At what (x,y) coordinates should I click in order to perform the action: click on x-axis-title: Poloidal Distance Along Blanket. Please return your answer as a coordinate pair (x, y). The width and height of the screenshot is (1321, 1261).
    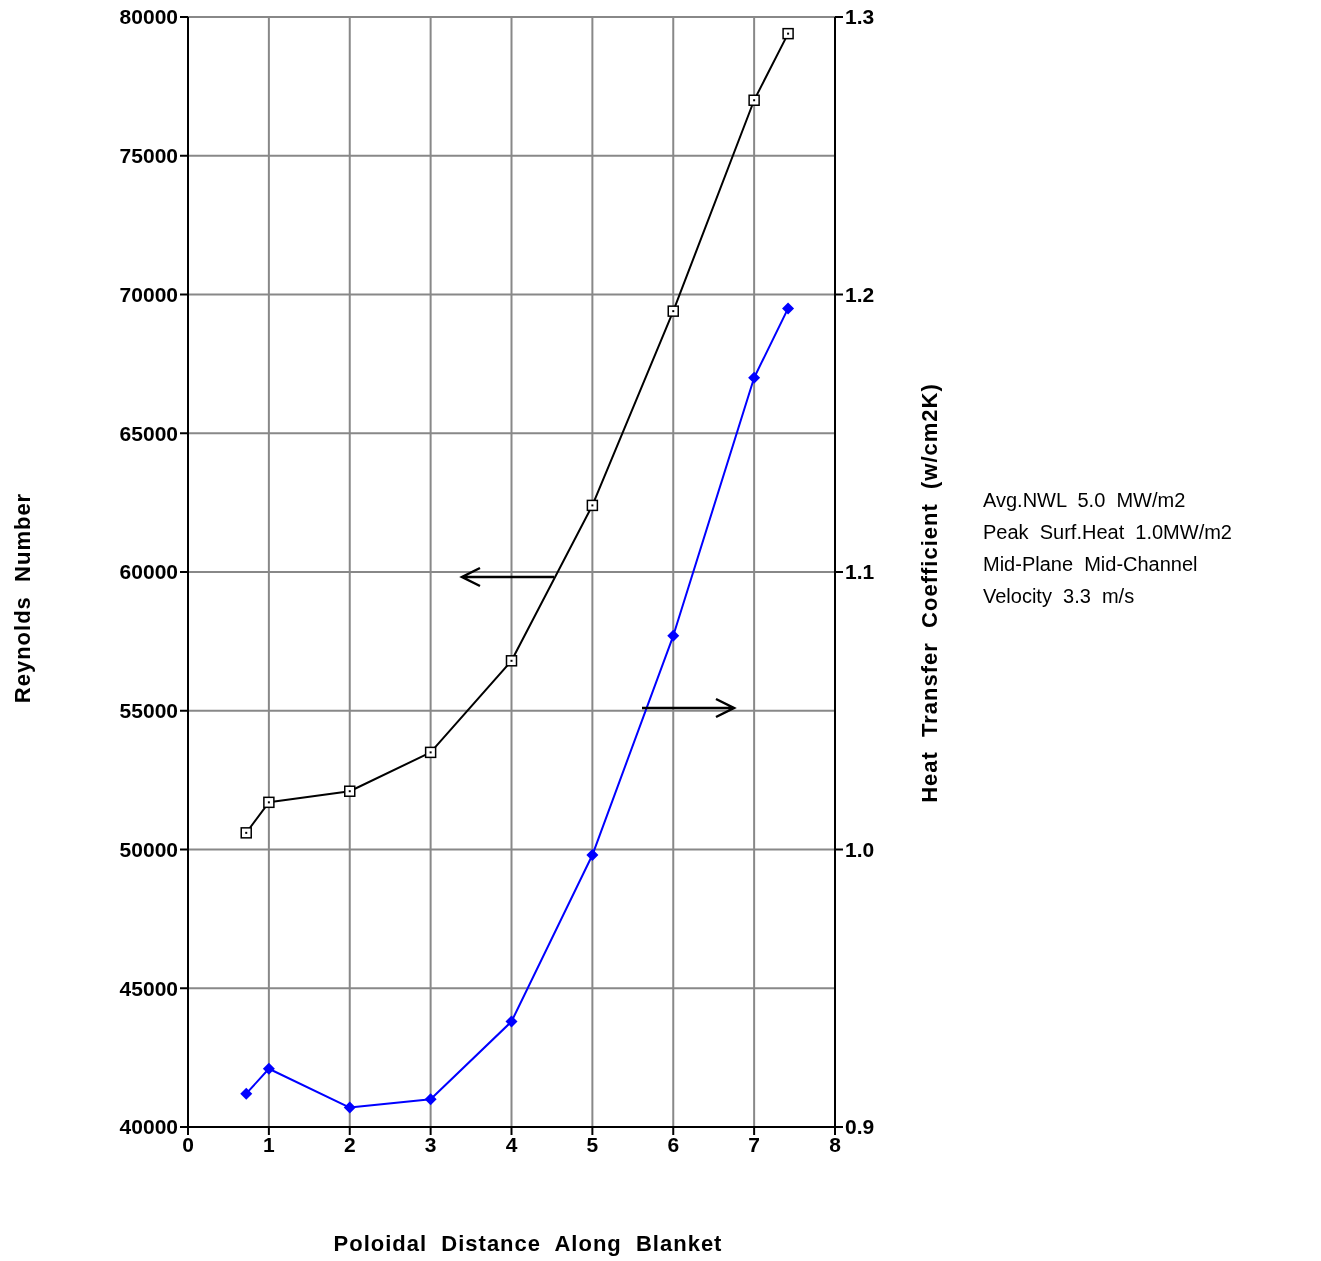
    Looking at the image, I should click on (528, 1244).